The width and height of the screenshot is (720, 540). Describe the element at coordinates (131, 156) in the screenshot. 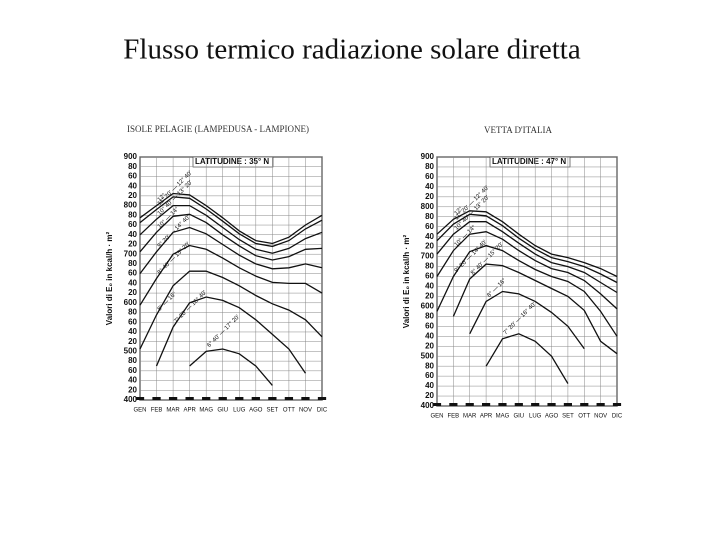

I see `y-tick-label: 900` at that location.